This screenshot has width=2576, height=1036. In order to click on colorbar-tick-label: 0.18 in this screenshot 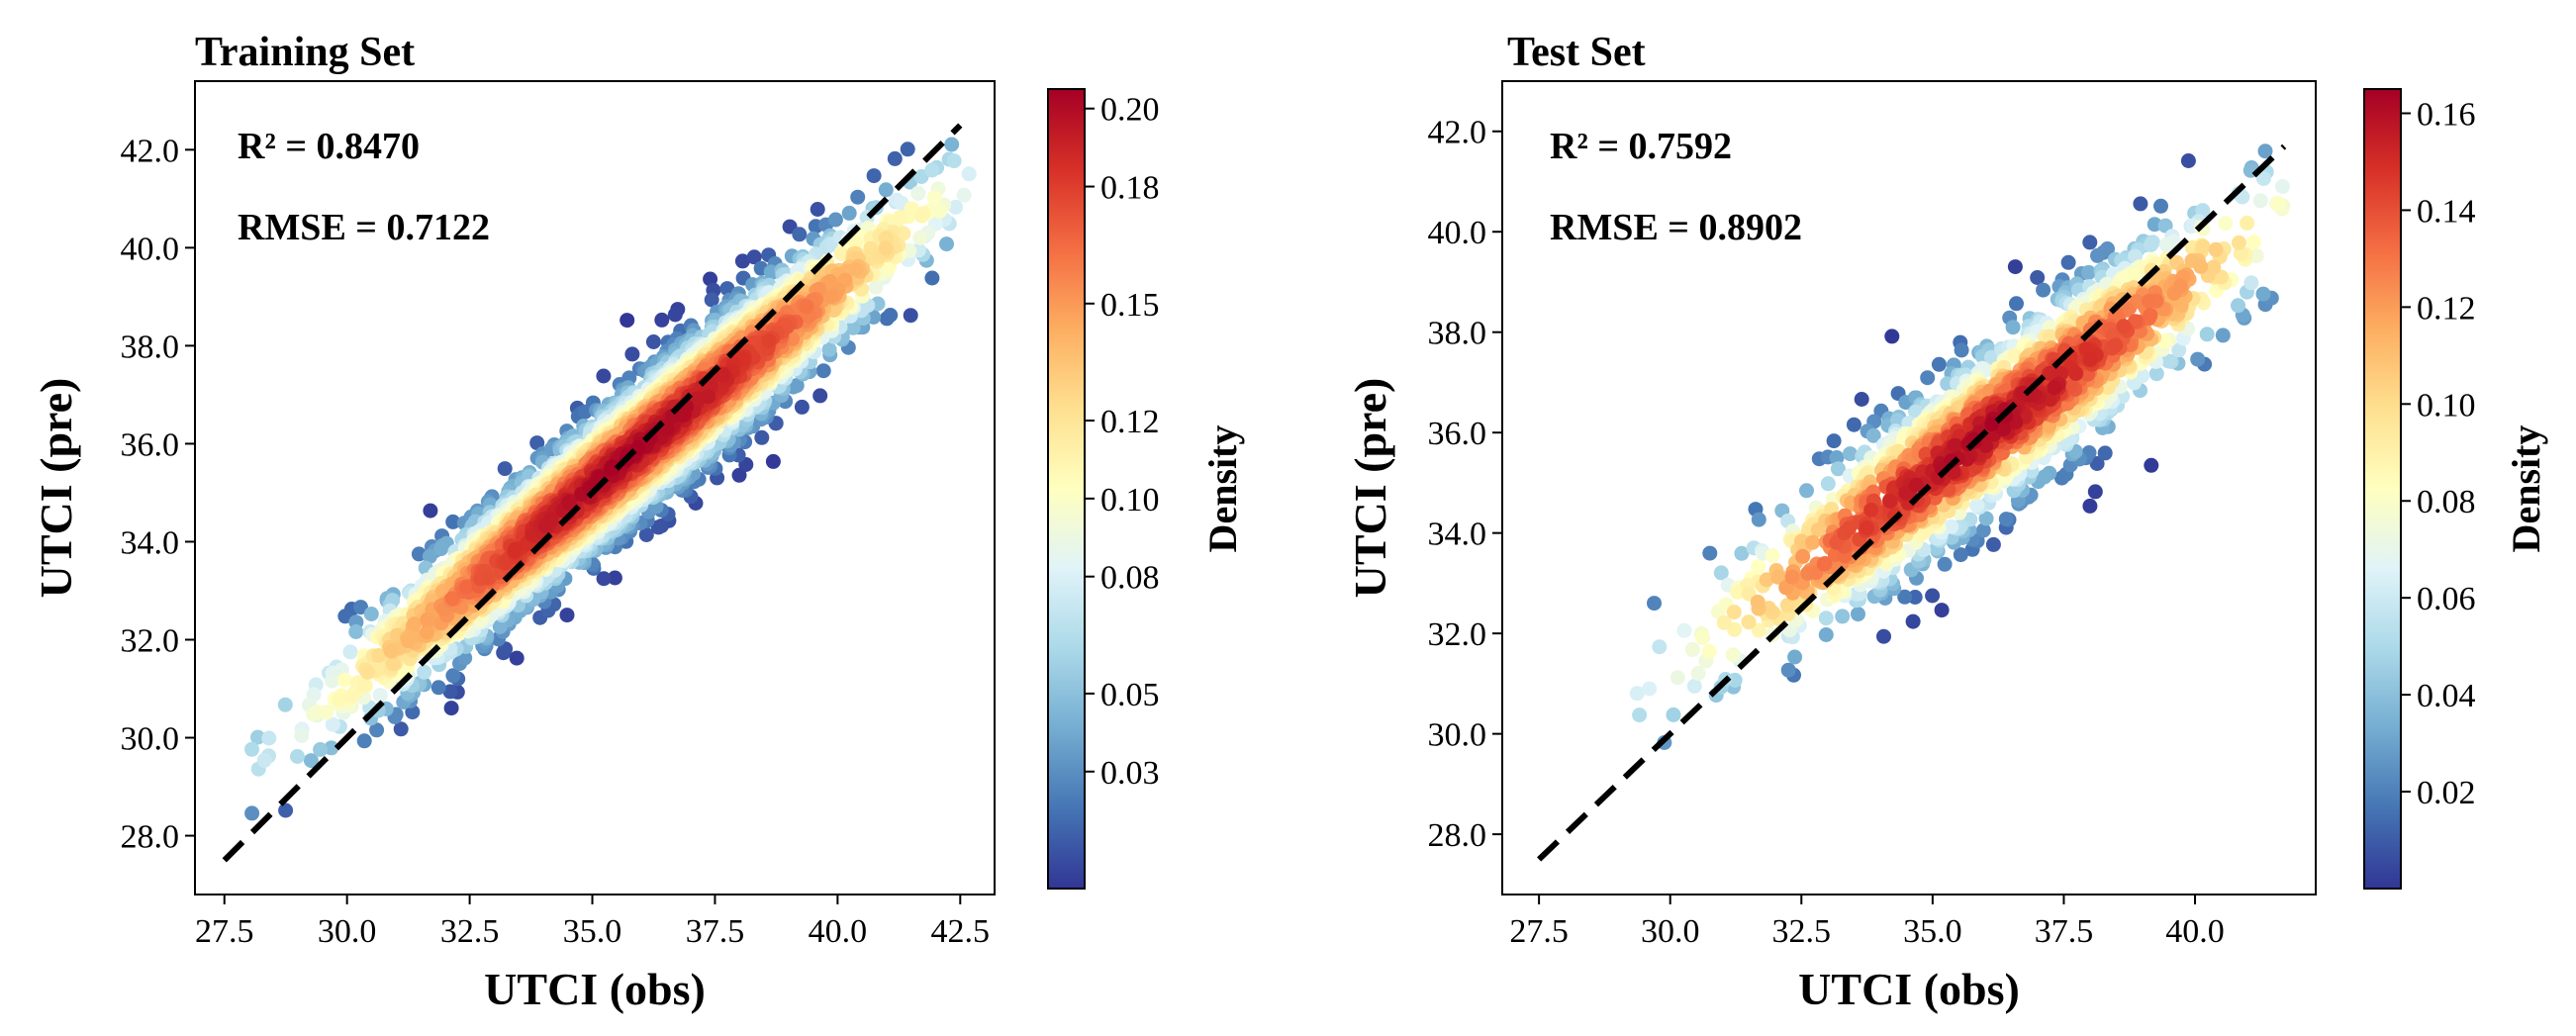, I will do `click(1130, 188)`.